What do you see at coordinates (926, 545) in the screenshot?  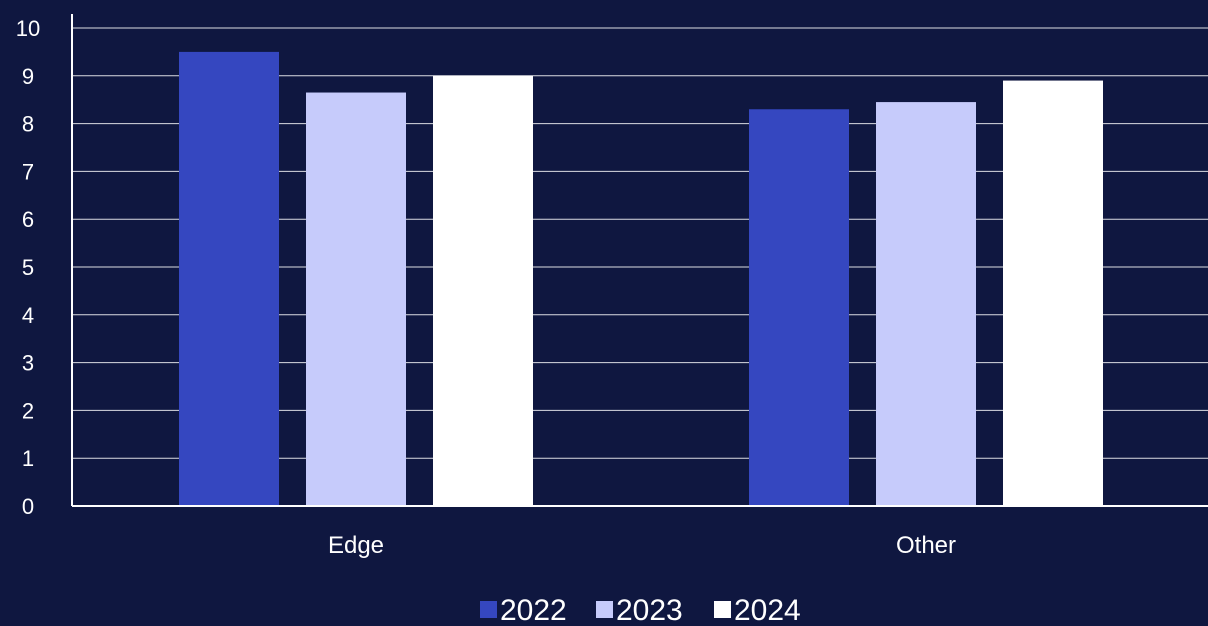 I see `x-category-label: Other` at bounding box center [926, 545].